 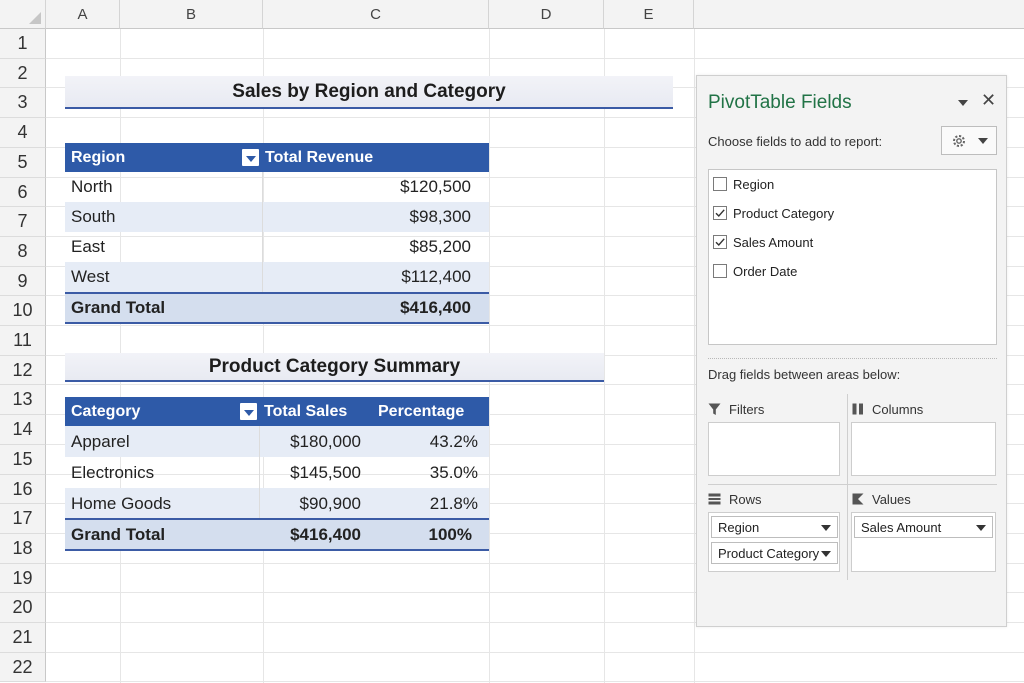 I want to click on row-header: 17, so click(x=23, y=519).